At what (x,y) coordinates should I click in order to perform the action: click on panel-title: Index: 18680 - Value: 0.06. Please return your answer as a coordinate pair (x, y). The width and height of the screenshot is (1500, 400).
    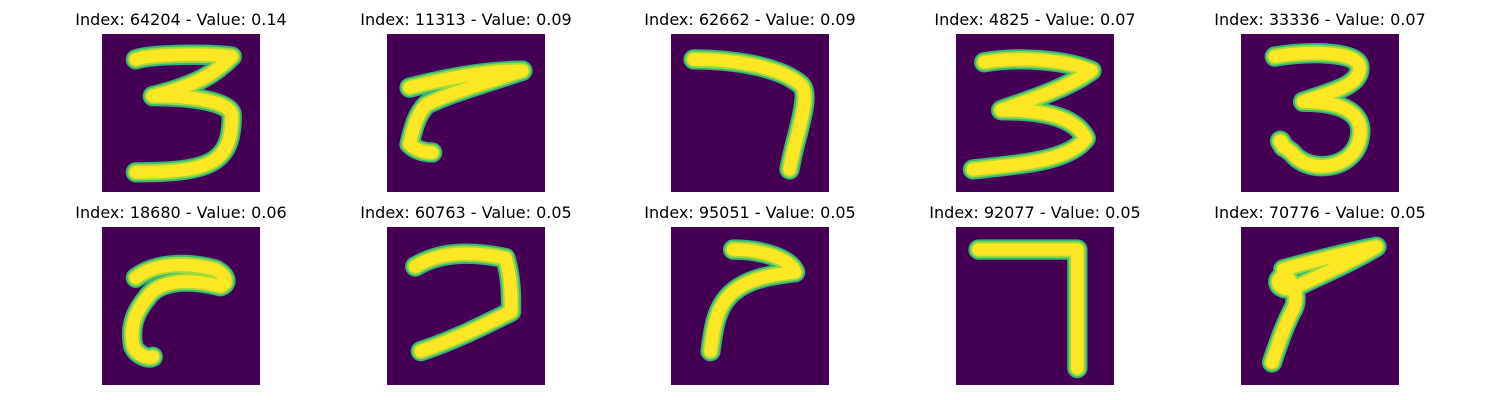
    Looking at the image, I should click on (181, 212).